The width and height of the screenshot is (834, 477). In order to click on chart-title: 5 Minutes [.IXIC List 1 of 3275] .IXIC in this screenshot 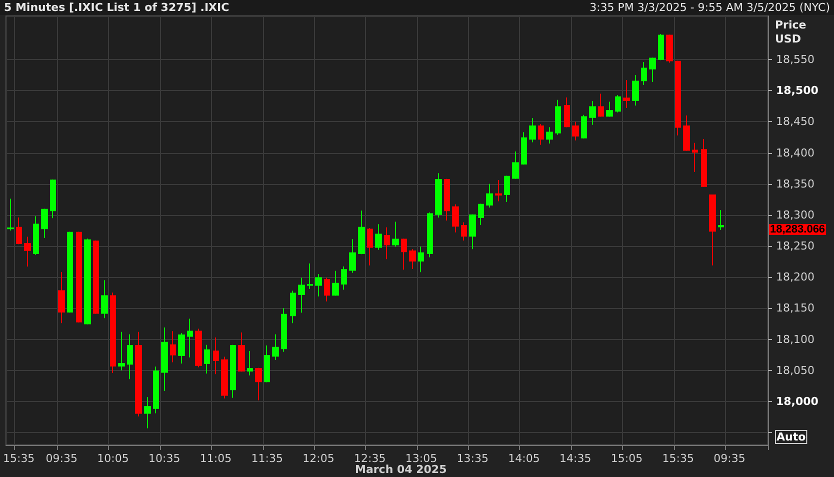, I will do `click(117, 7)`.